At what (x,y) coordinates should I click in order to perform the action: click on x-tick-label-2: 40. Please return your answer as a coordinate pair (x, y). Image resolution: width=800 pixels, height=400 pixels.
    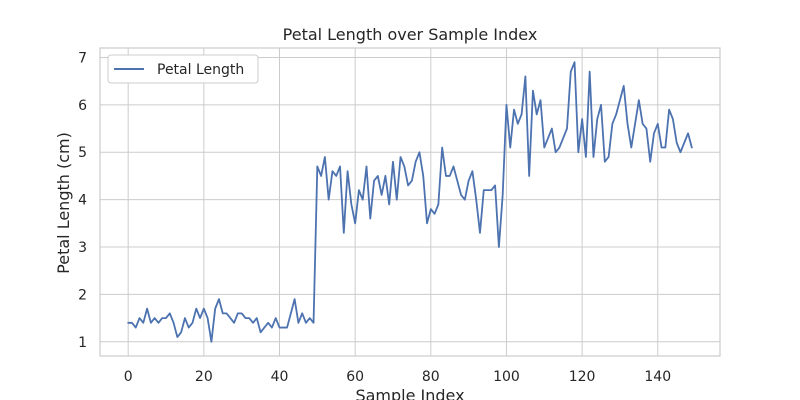
    Looking at the image, I should click on (280, 377).